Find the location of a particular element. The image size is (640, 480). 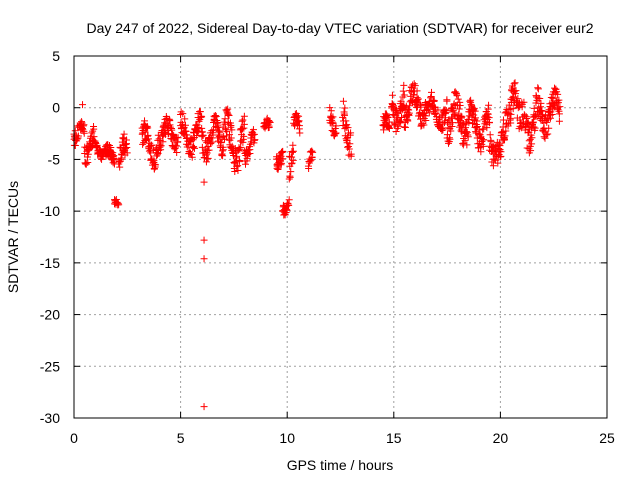

y-tick-label: -25 is located at coordinates (50, 366).